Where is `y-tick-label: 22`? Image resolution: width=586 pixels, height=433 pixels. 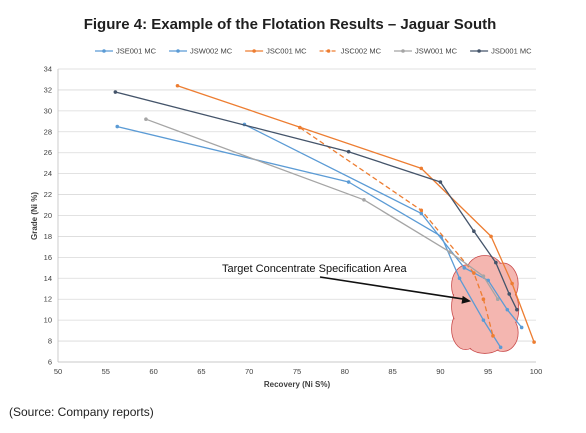 y-tick-label: 22 is located at coordinates (48, 194).